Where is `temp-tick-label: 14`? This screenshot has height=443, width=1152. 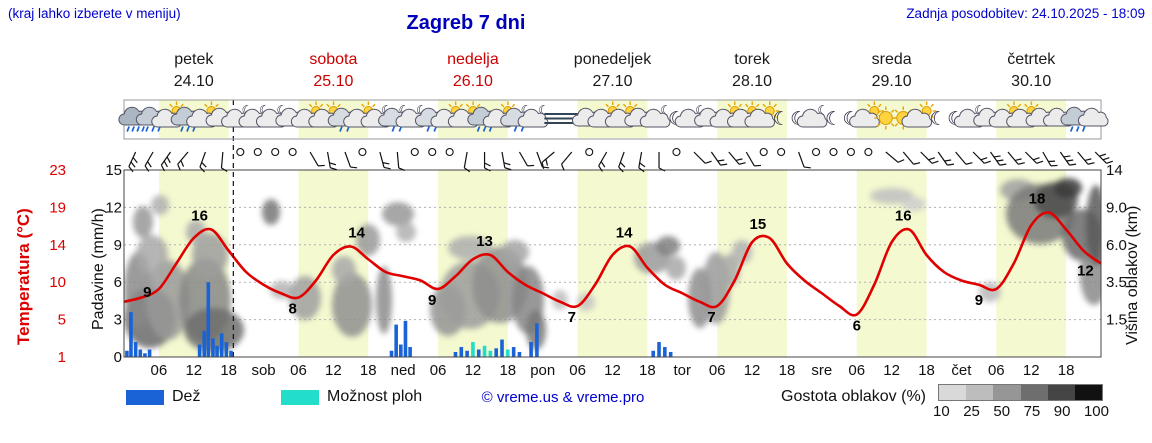 temp-tick-label: 14 is located at coordinates (57, 245).